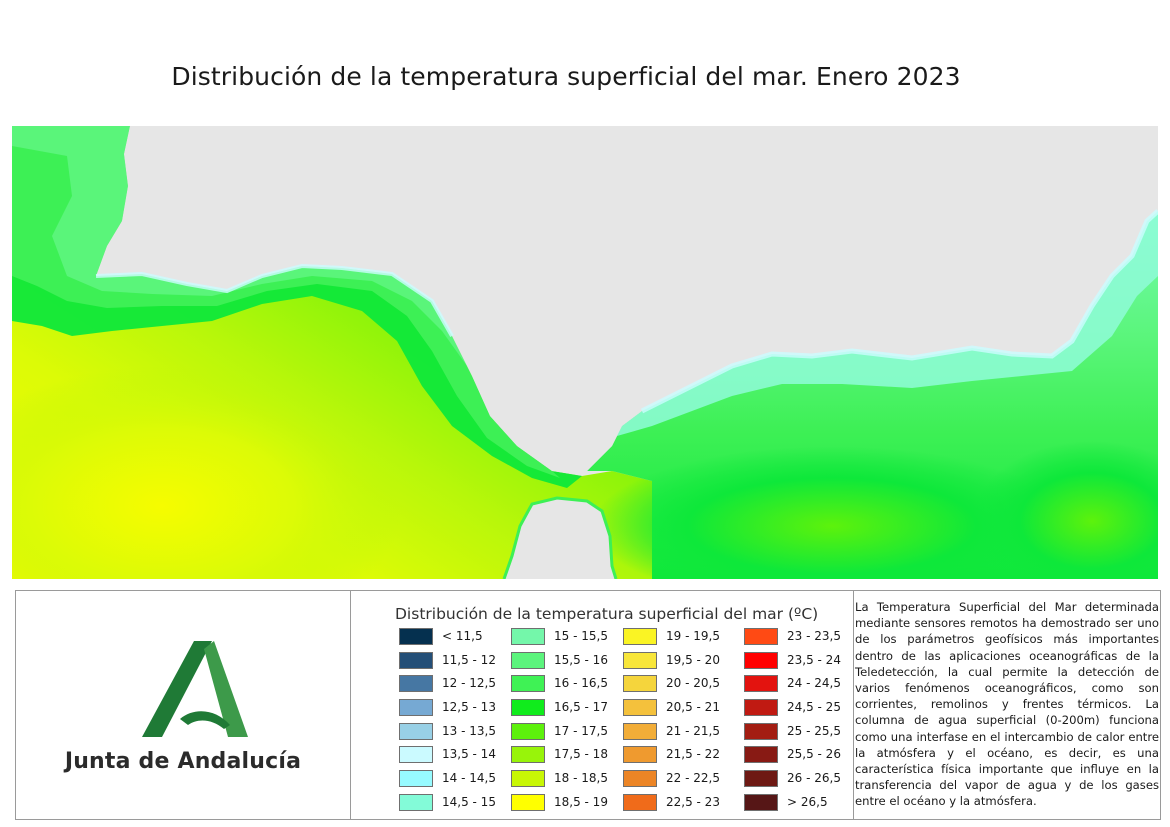 This screenshot has width=1170, height=827. What do you see at coordinates (207, 472) in the screenshot?
I see `atlantic-warm-core` at bounding box center [207, 472].